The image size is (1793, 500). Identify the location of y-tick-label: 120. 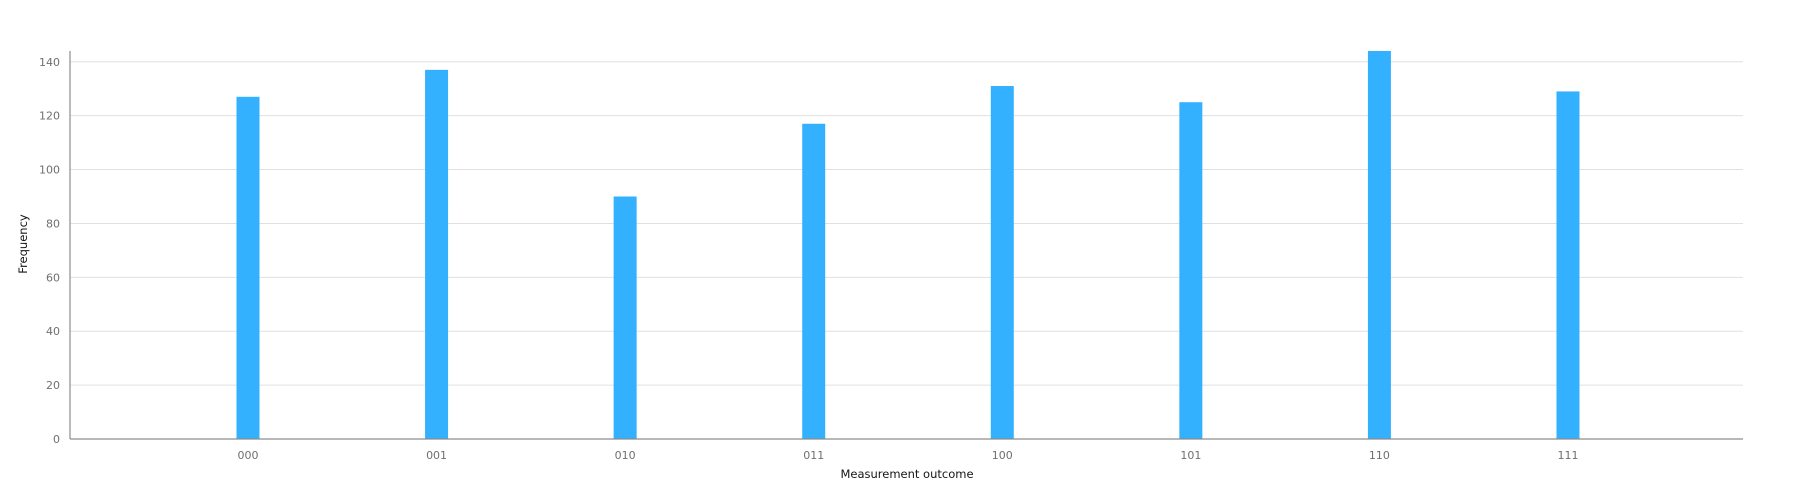
(49, 116).